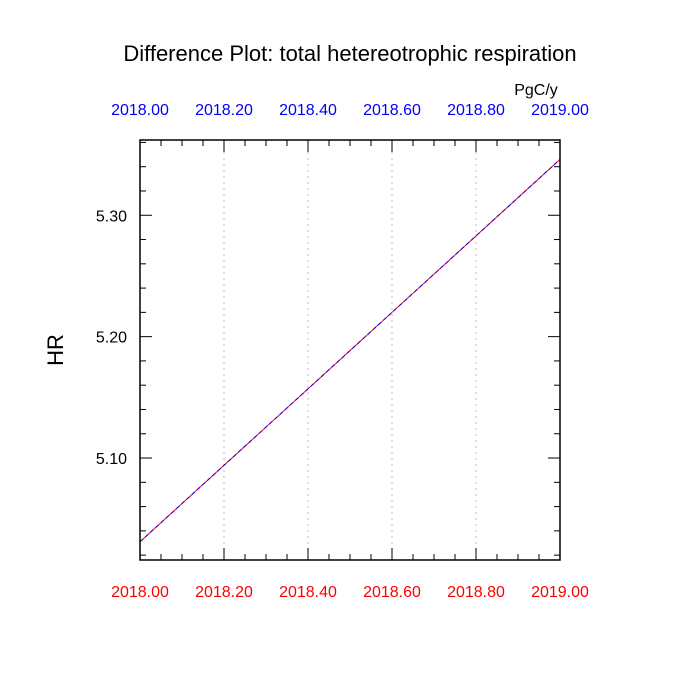  Describe the element at coordinates (560, 592) in the screenshot. I see `x-tick-label-bottom: 2019.00` at that location.